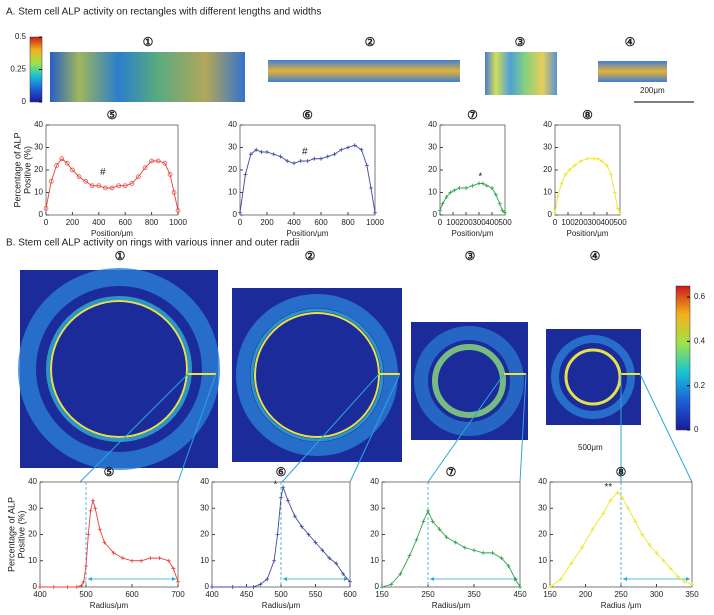 This screenshot has width=714, height=615. Describe the element at coordinates (652, 90) in the screenshot. I see `scale-bar-label: 200μm` at that location.